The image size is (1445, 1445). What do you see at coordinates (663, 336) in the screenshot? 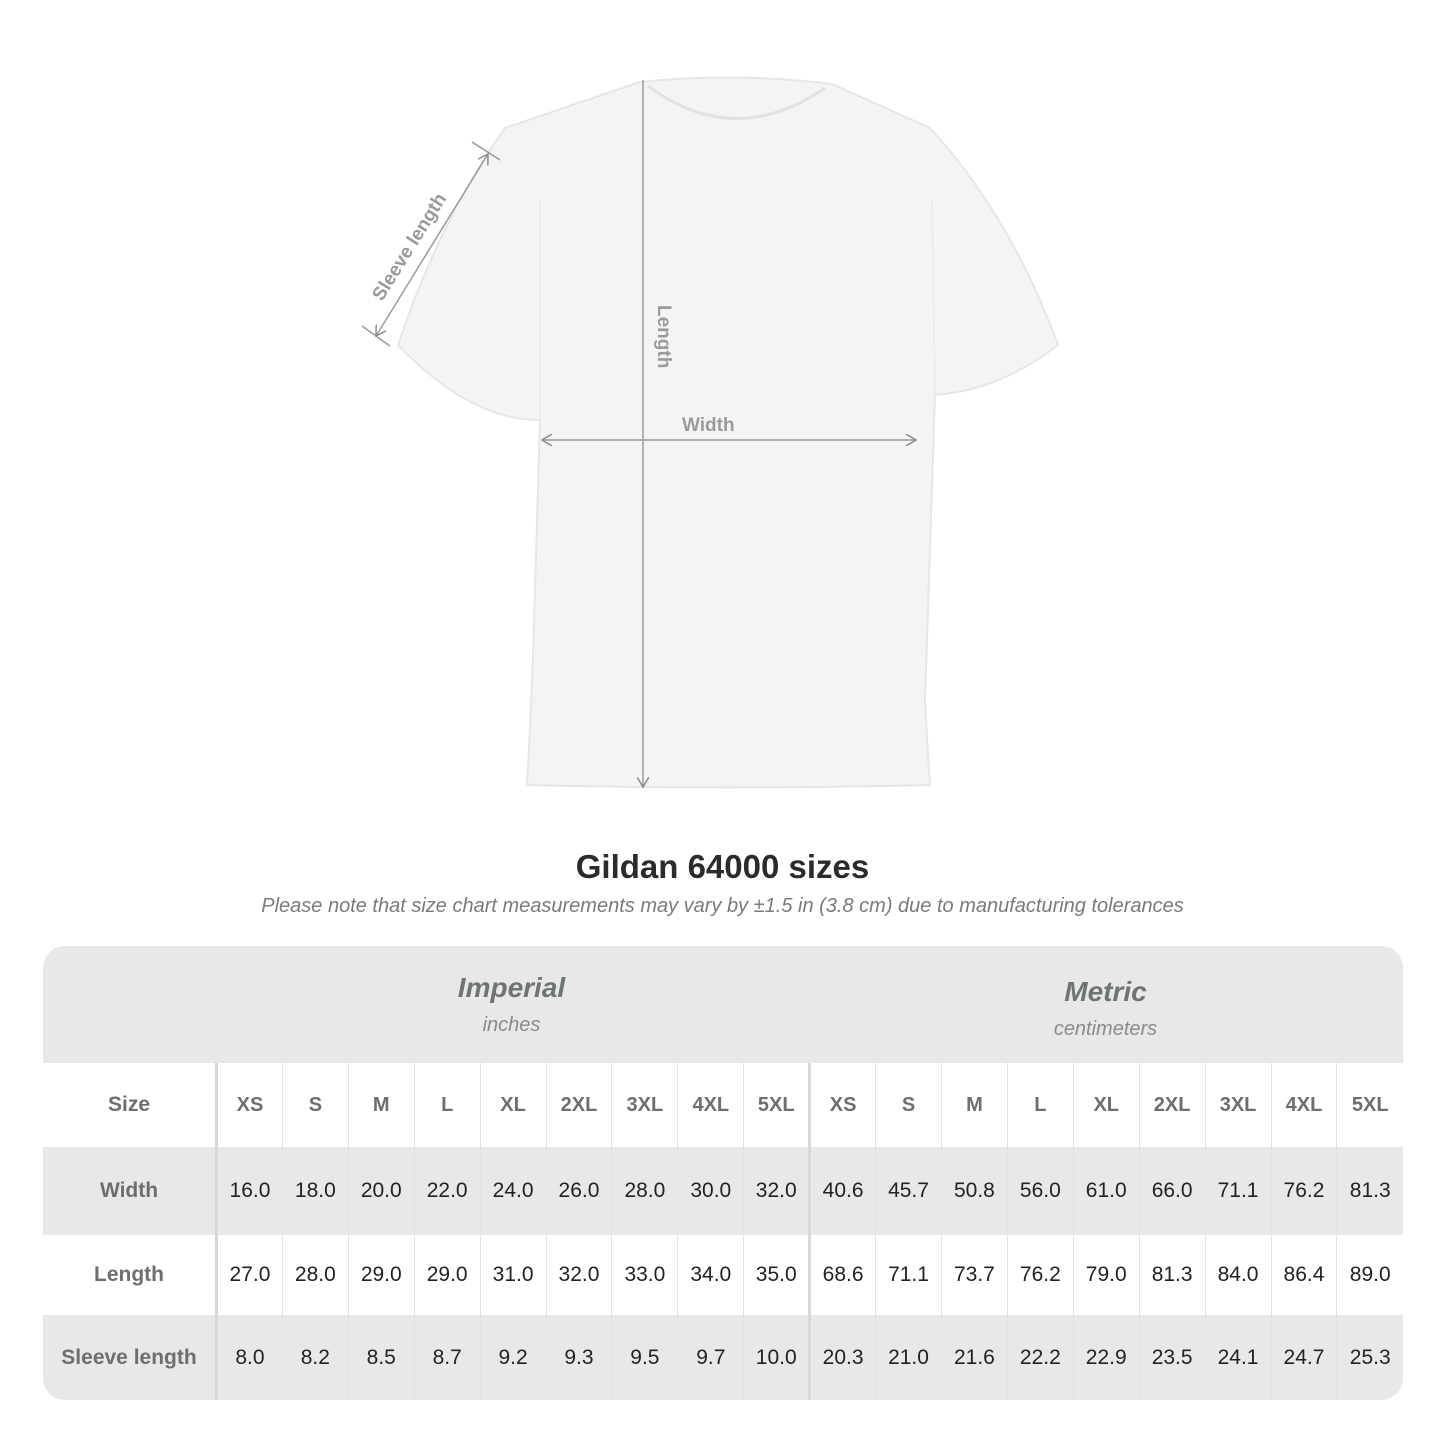
I see `length-label: Length` at bounding box center [663, 336].